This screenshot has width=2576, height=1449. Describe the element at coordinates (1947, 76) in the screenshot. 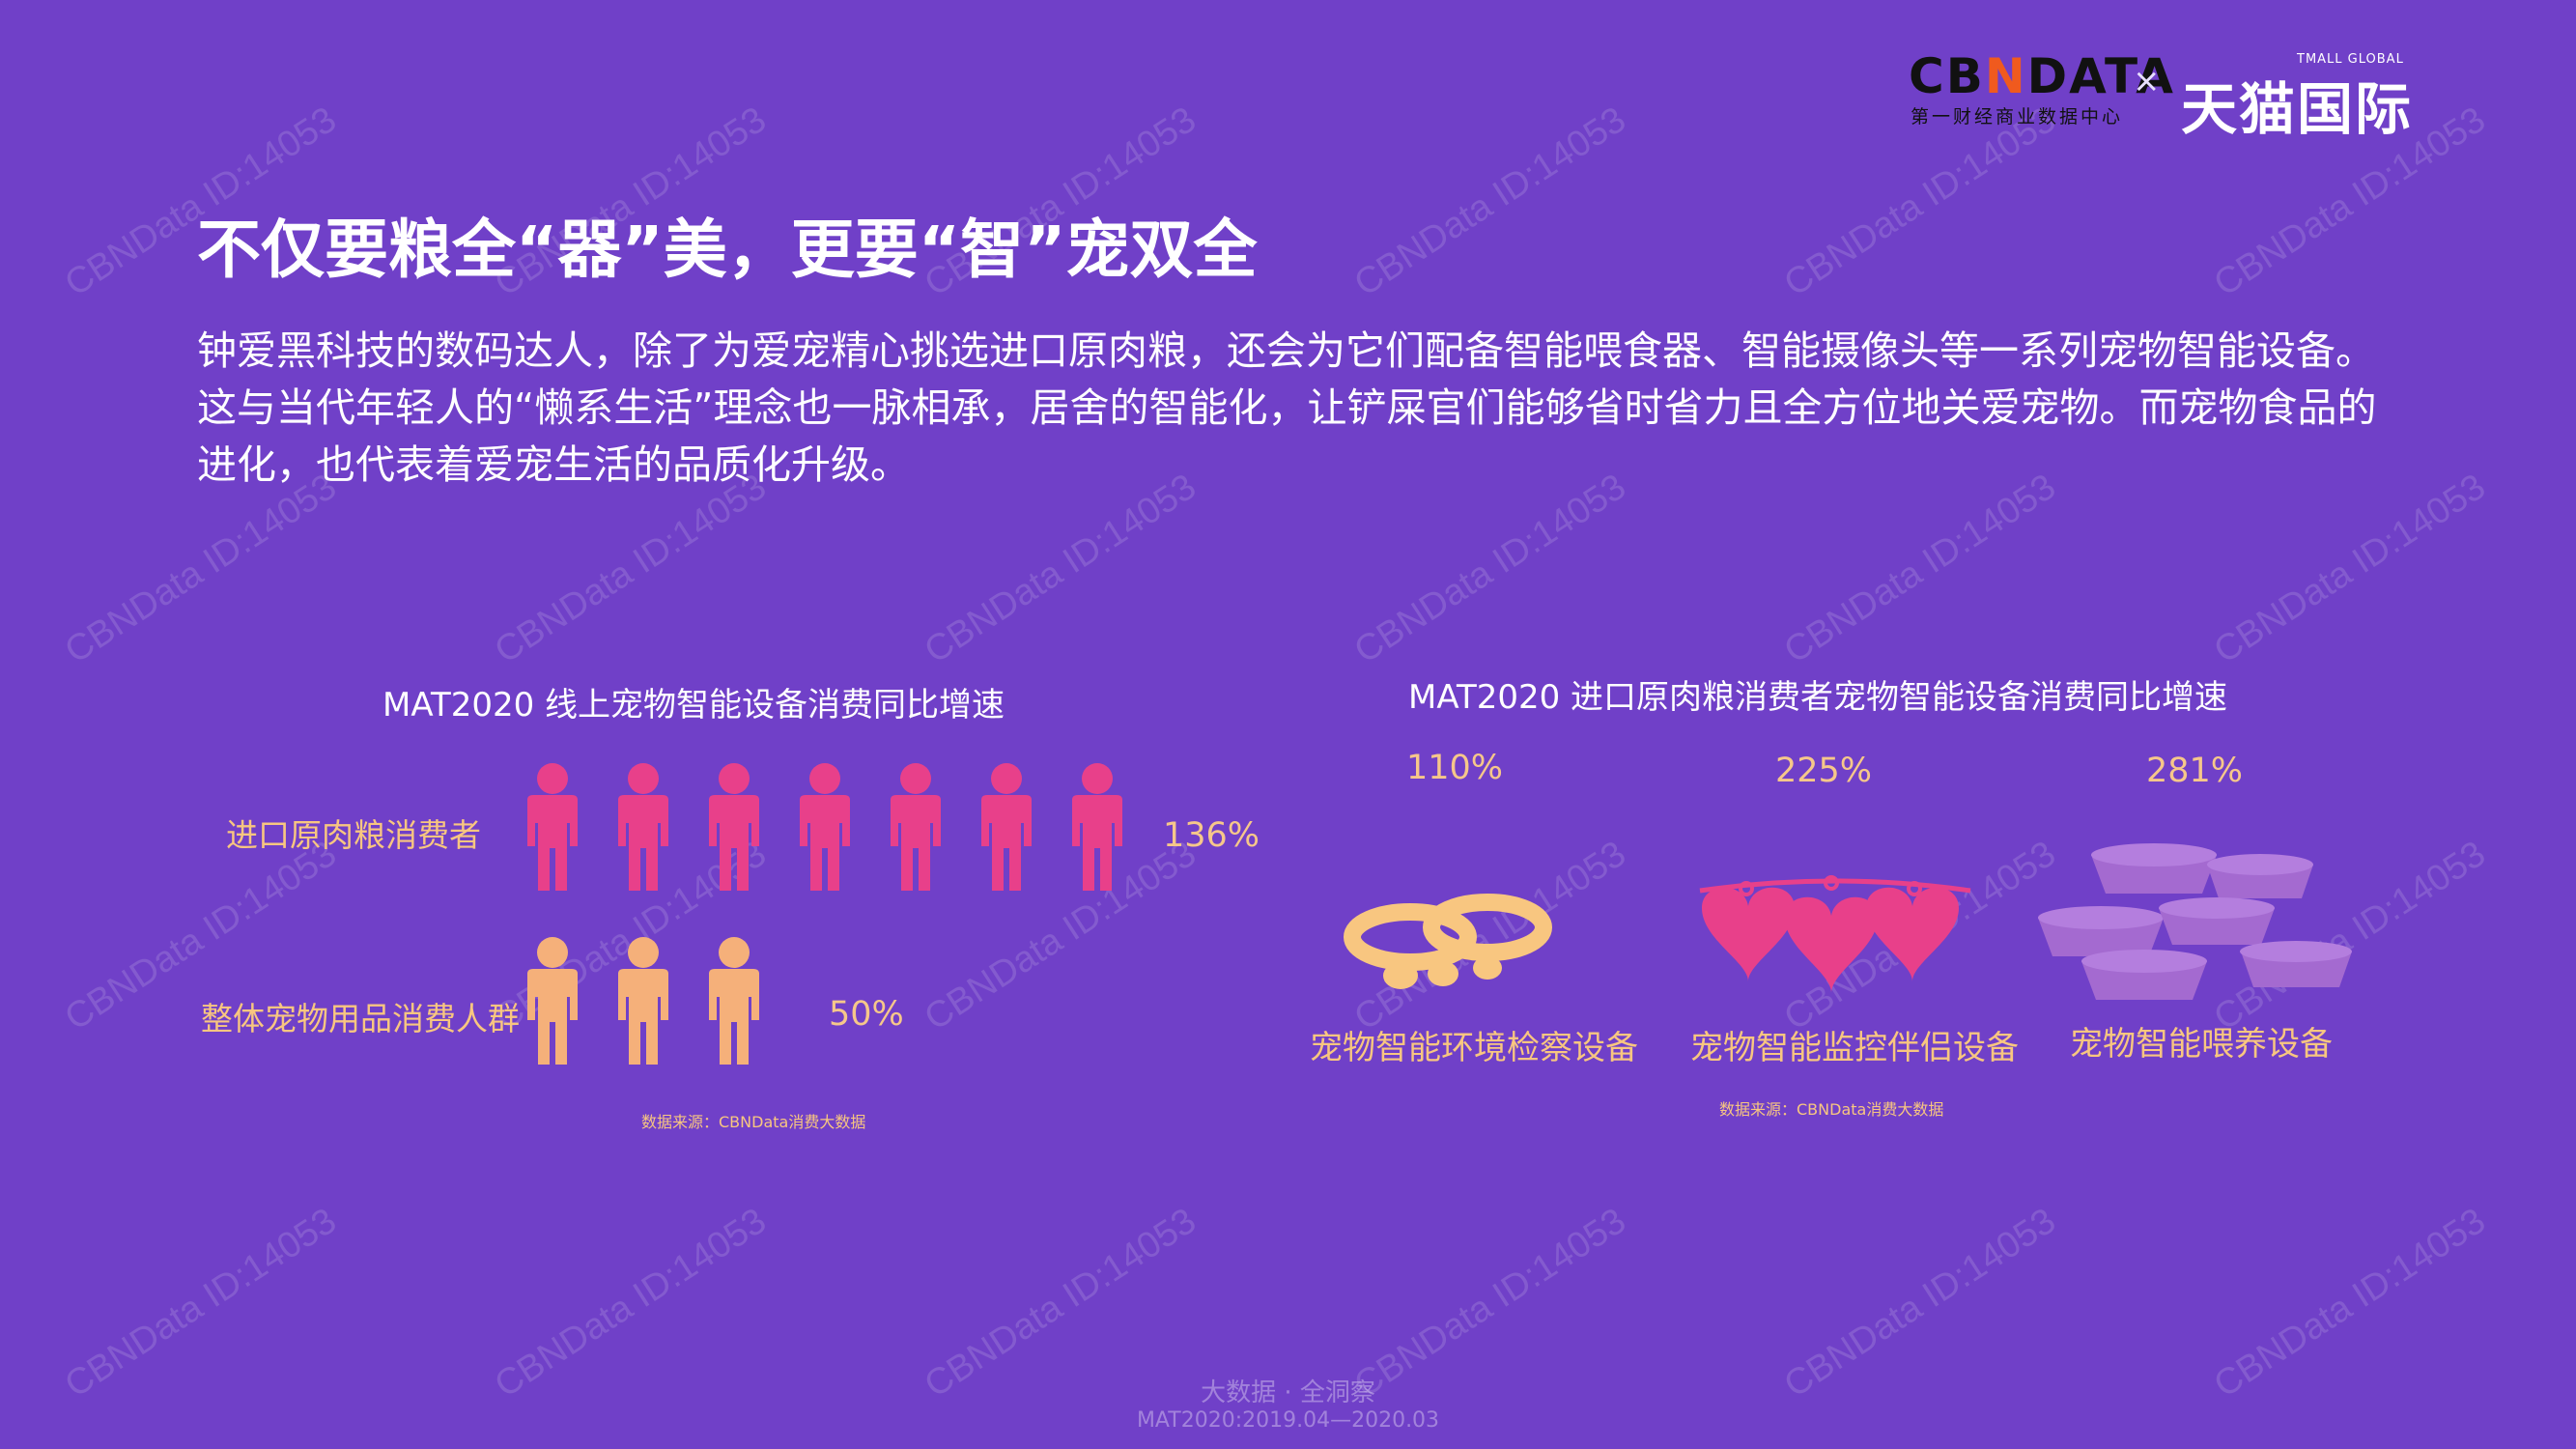

I see `cbndata-logo-pre: CB` at that location.